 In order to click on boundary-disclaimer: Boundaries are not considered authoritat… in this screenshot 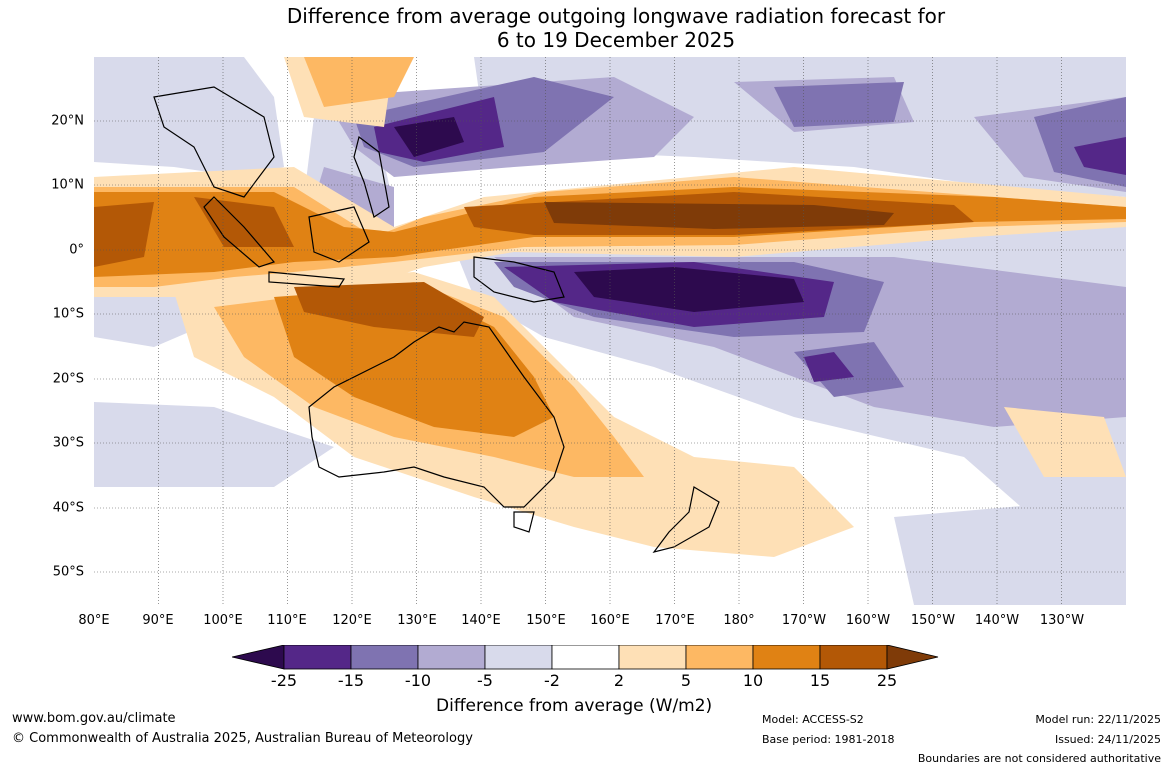, I will do `click(1039, 758)`.